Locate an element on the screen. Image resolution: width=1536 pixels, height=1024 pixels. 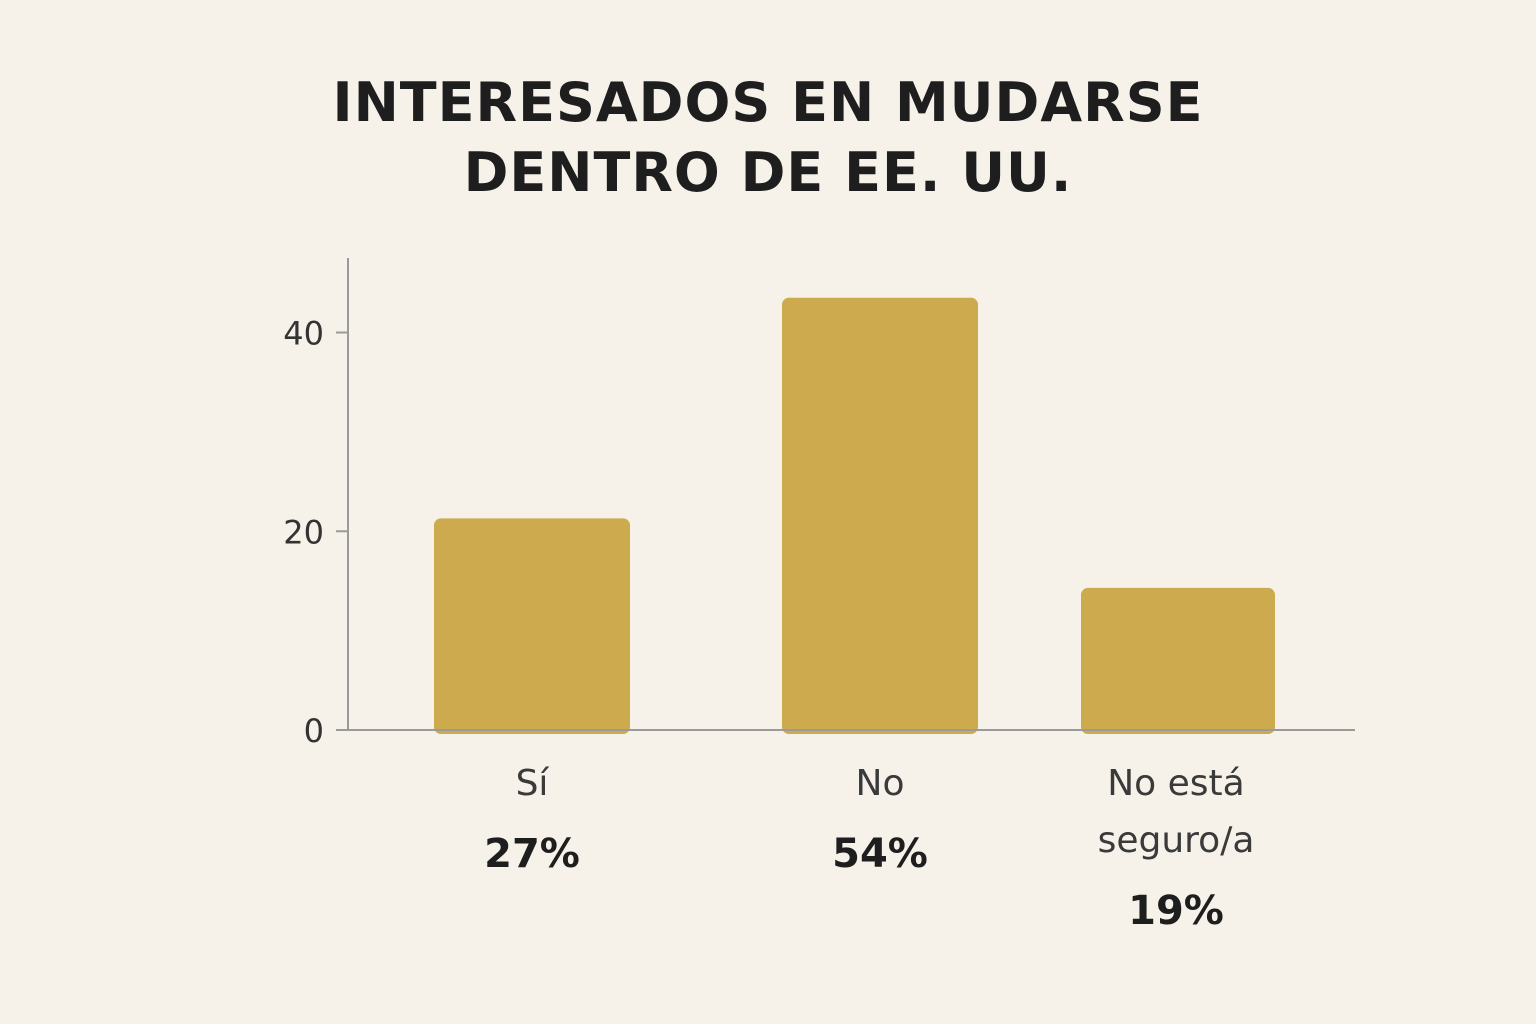
category-label: No is located at coordinates (880, 783).